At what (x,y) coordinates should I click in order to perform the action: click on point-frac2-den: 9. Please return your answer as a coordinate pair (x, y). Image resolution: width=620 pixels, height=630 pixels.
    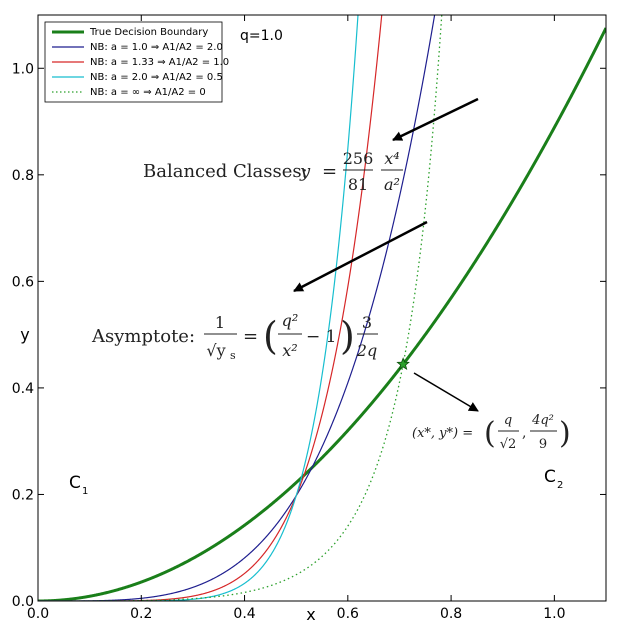
    Looking at the image, I should click on (543, 444).